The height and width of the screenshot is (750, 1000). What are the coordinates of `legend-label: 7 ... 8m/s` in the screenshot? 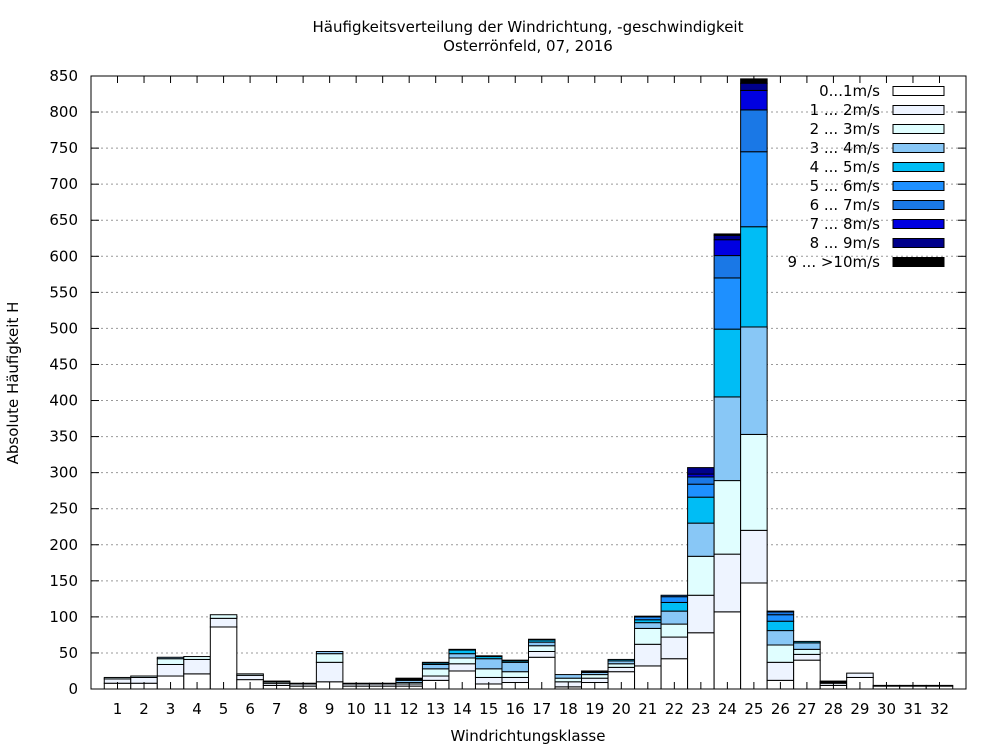 It's located at (845, 224).